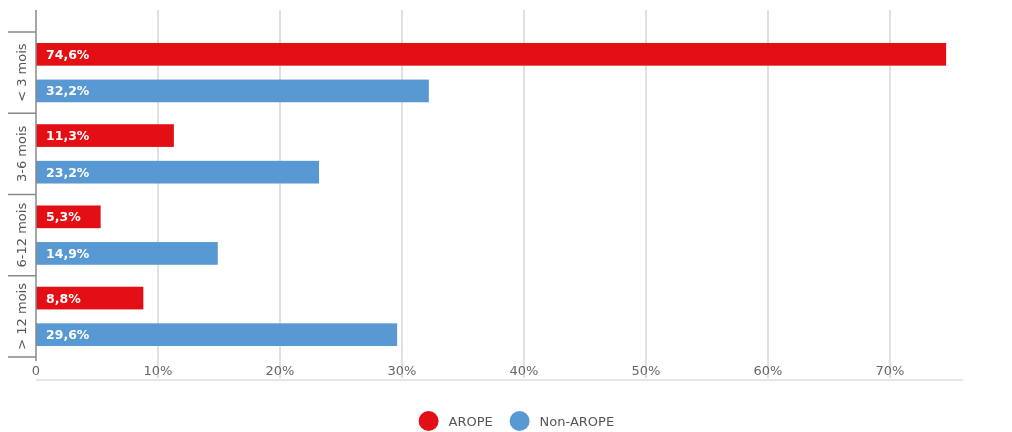 The width and height of the screenshot is (1012, 432). Describe the element at coordinates (21, 316) in the screenshot. I see `y-tick-label: > 12 mois` at that location.